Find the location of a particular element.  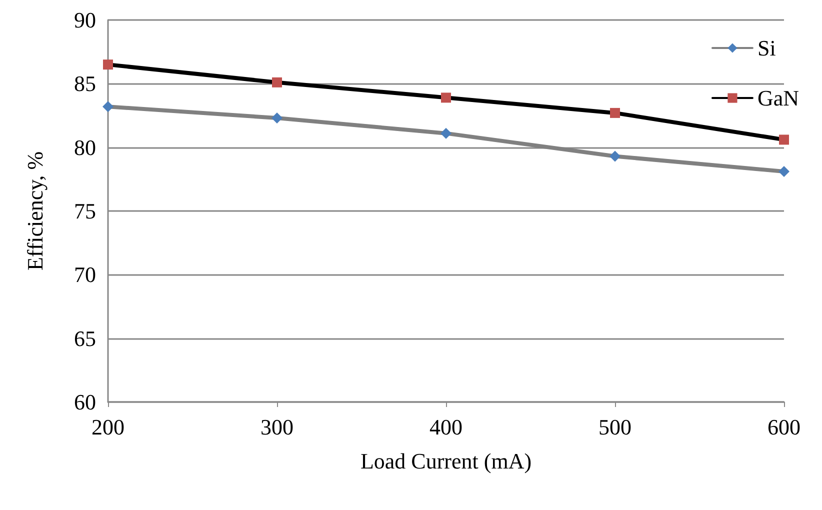

y-axis-title: Efficiency, % is located at coordinates (35, 211).